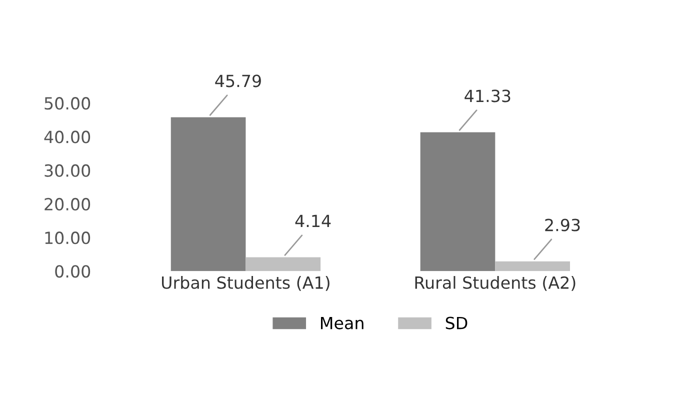  I want to click on y-tick-label: 20.00, so click(67, 204).